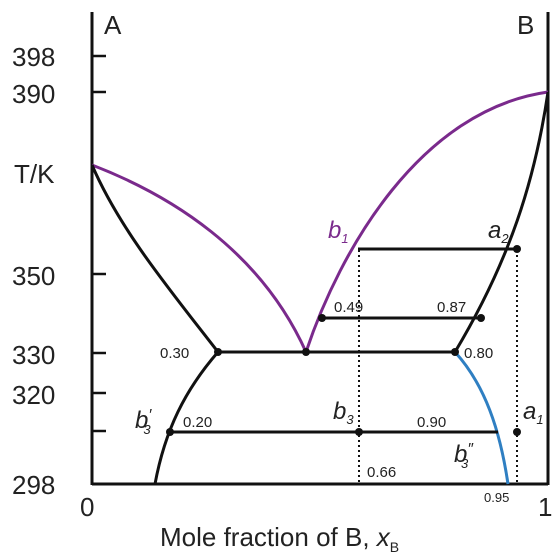 The image size is (556, 552). What do you see at coordinates (34, 174) in the screenshot?
I see `y-axis-label: T/K` at bounding box center [34, 174].